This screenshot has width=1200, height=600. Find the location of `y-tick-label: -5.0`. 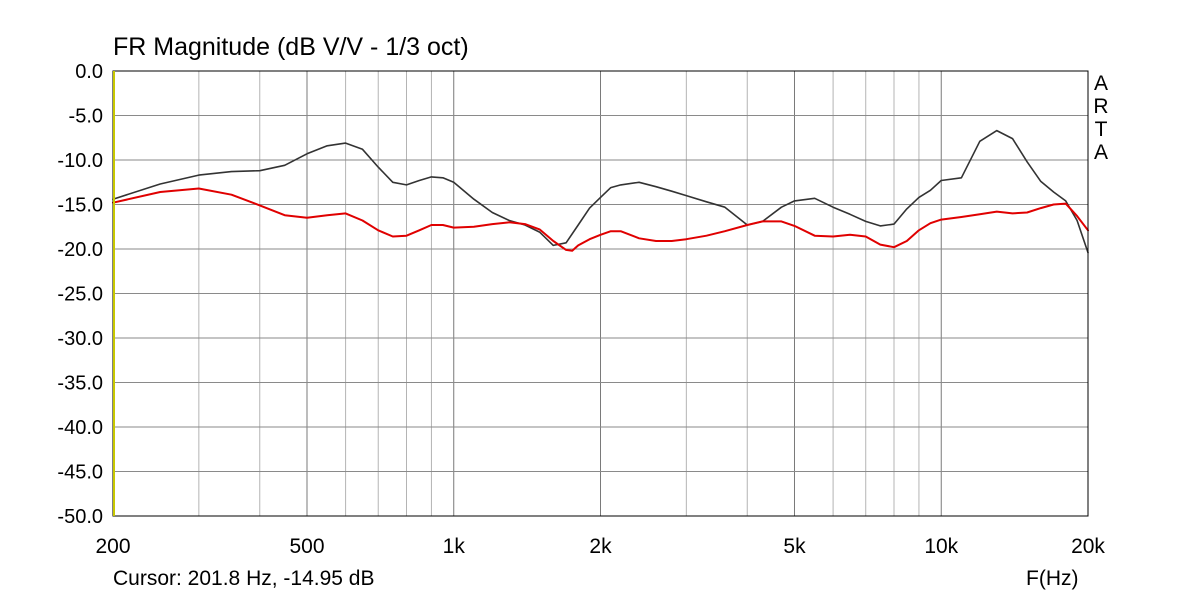

y-tick-label: -5.0 is located at coordinates (86, 117).